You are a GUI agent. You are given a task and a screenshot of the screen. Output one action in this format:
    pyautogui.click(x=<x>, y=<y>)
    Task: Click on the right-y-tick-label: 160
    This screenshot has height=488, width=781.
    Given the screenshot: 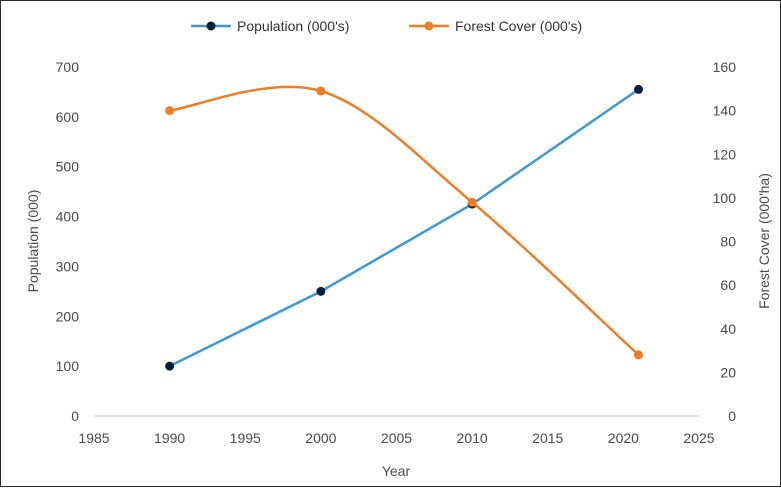 What is the action you would take?
    pyautogui.click(x=725, y=67)
    